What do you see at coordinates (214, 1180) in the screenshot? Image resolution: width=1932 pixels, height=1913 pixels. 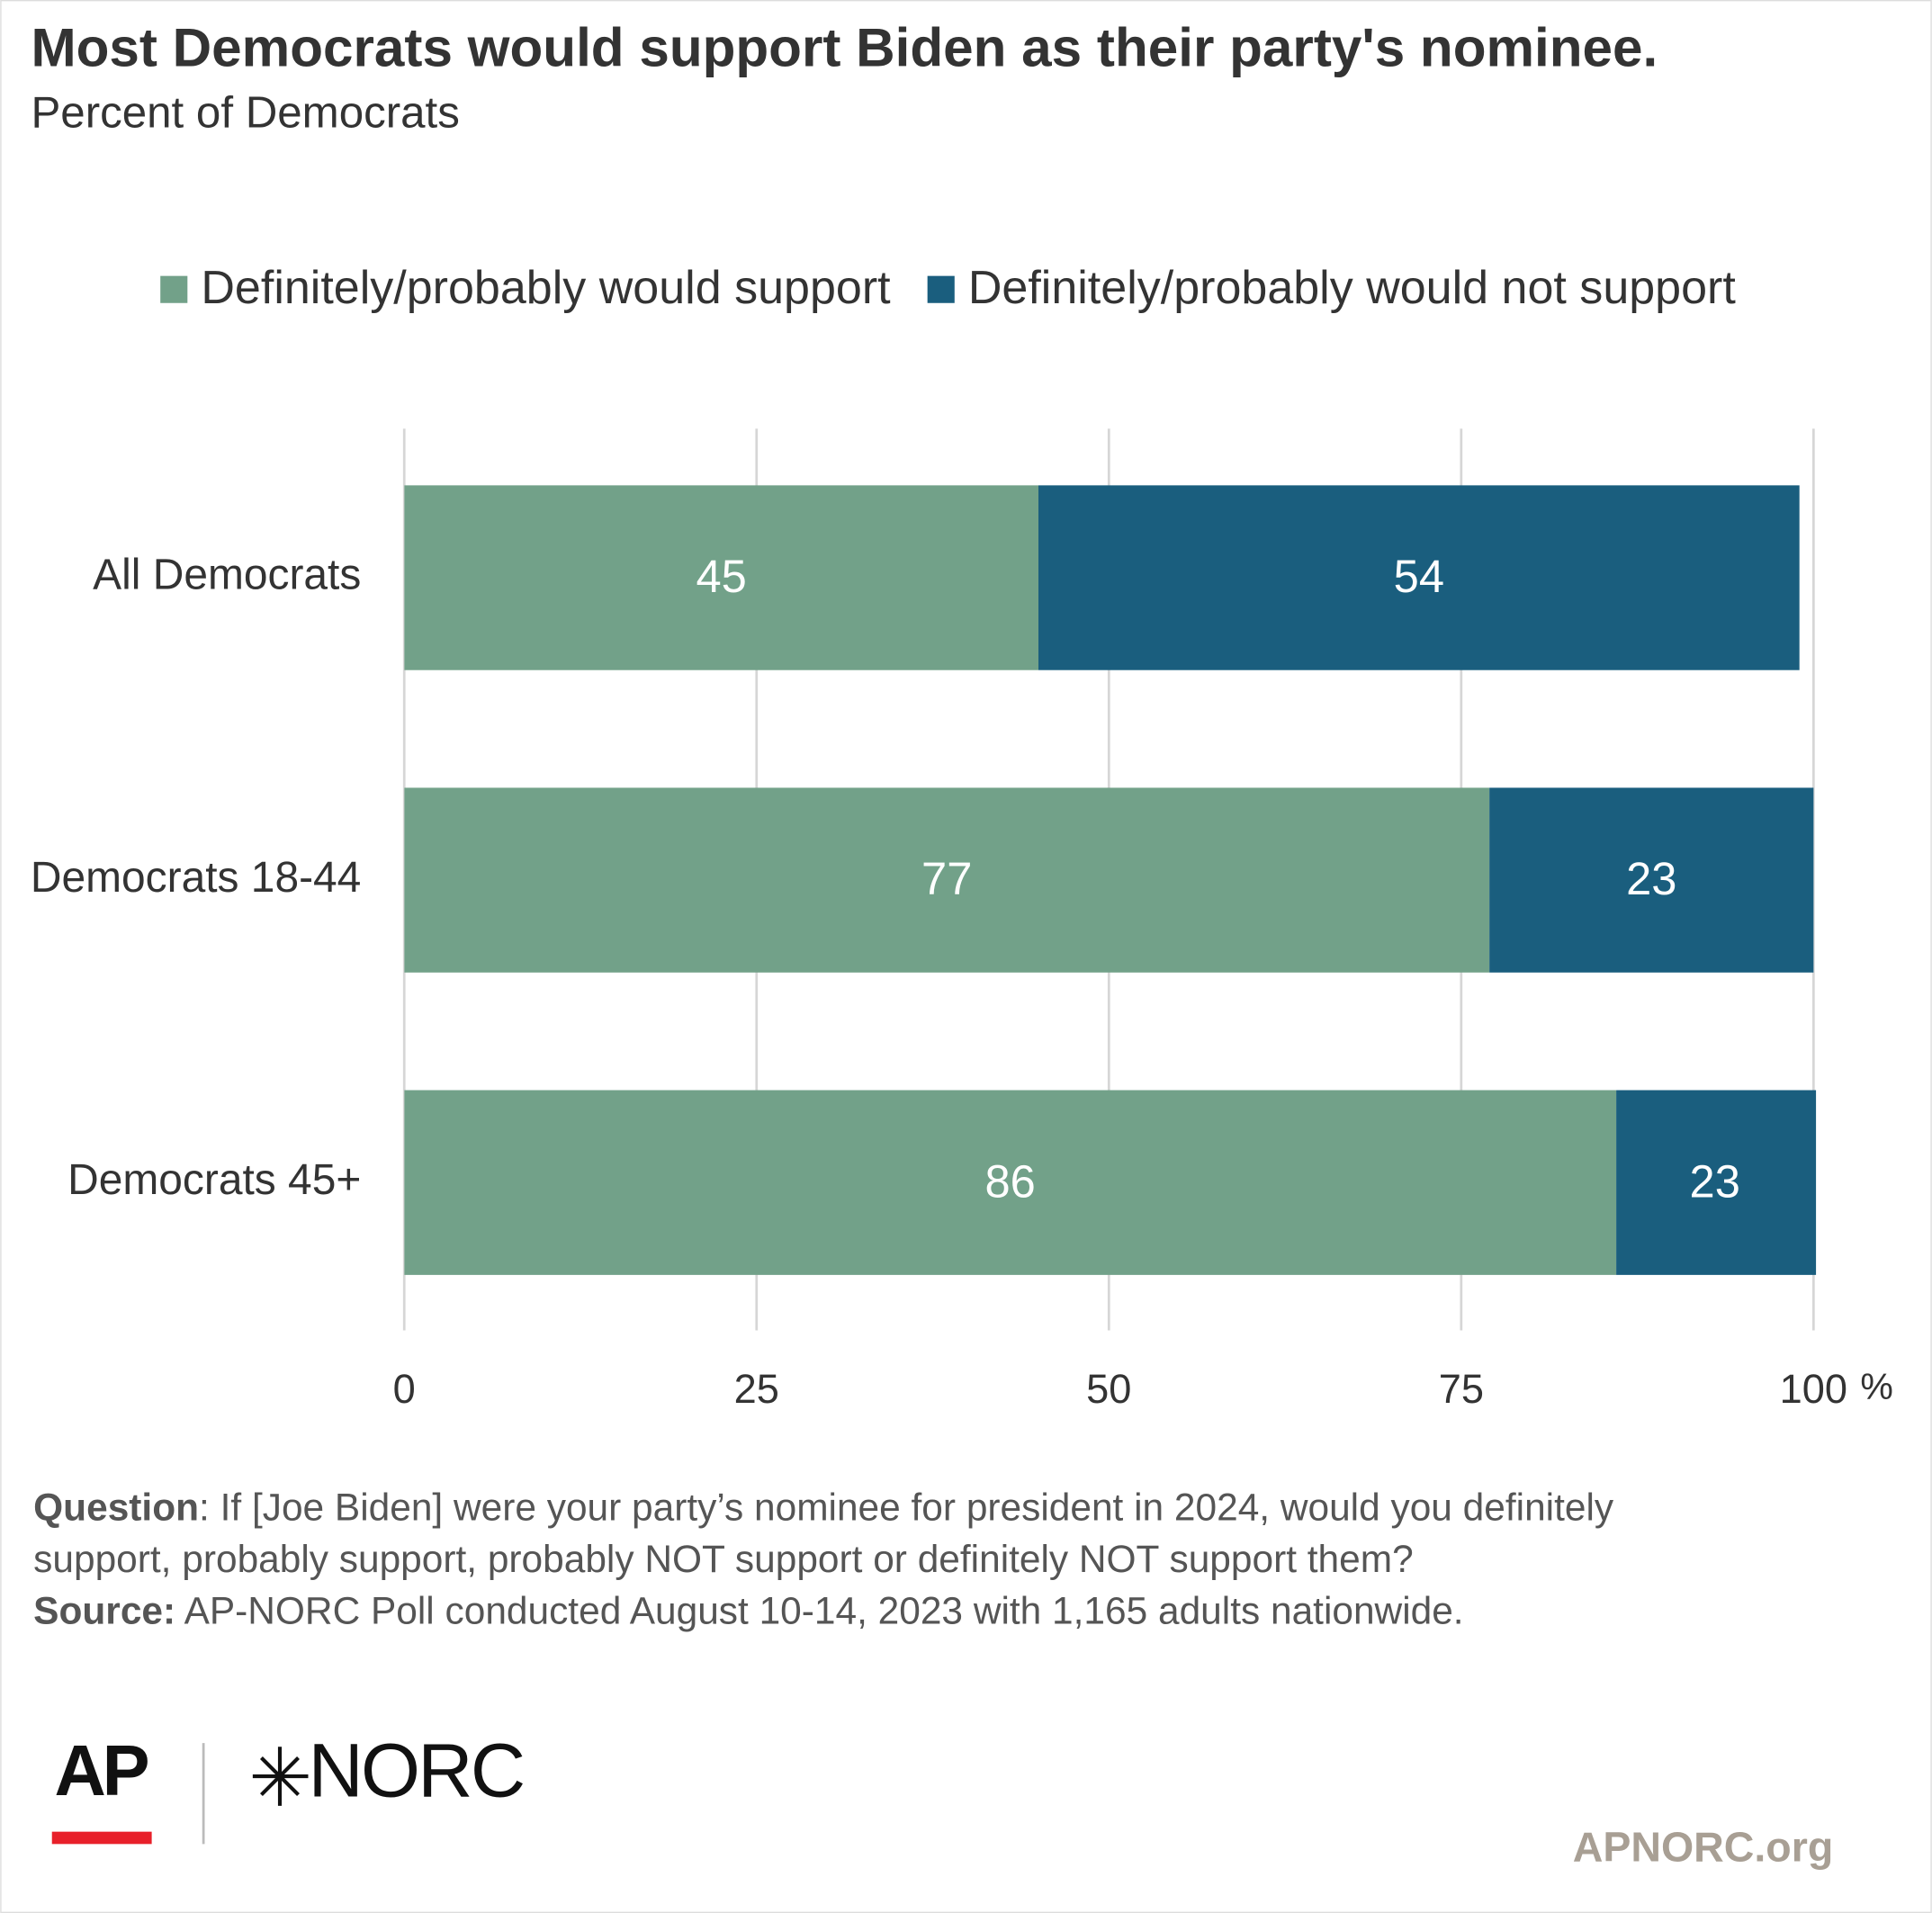 I see `y-tick-label: Democrats 45+` at bounding box center [214, 1180].